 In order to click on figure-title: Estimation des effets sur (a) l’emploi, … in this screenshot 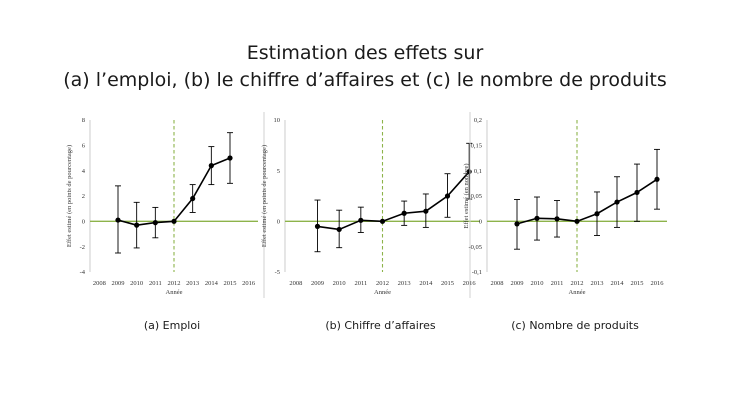, I will do `click(365, 67)`.